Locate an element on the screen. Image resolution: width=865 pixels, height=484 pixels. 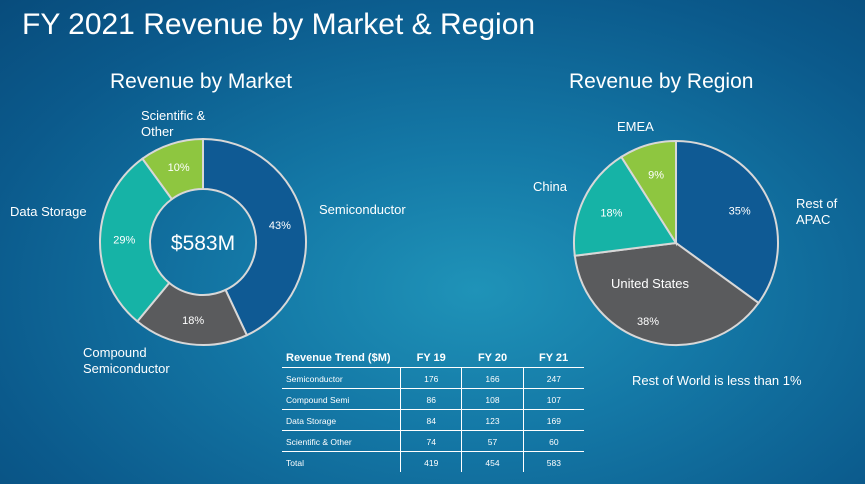
table-cell: 107 is located at coordinates (553, 399).